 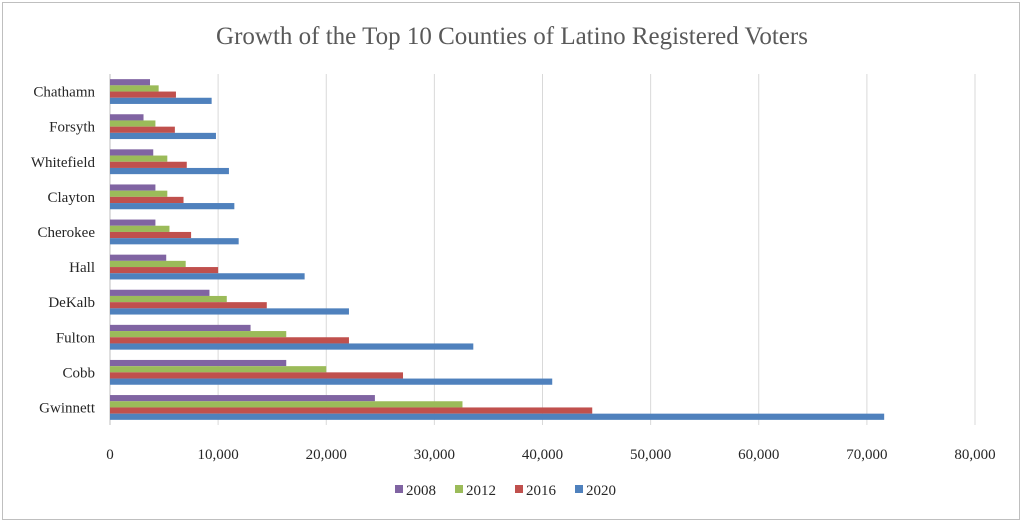 What do you see at coordinates (134, 88) in the screenshot?
I see `bar-2012-chathamn` at bounding box center [134, 88].